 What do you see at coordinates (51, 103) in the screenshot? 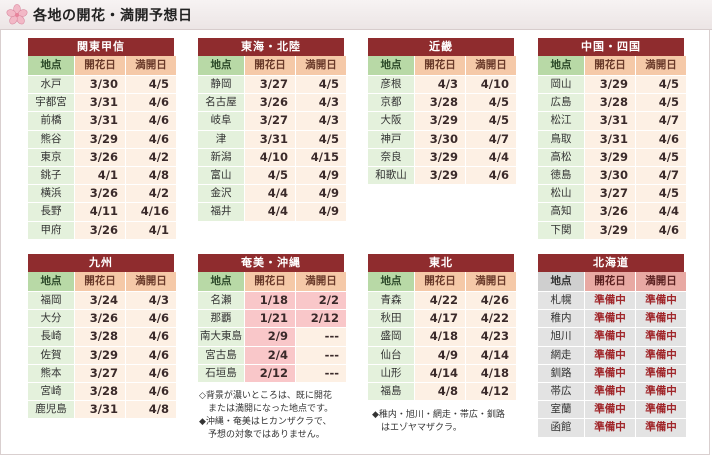
I see `location-cell: 宇都宮` at bounding box center [51, 103].